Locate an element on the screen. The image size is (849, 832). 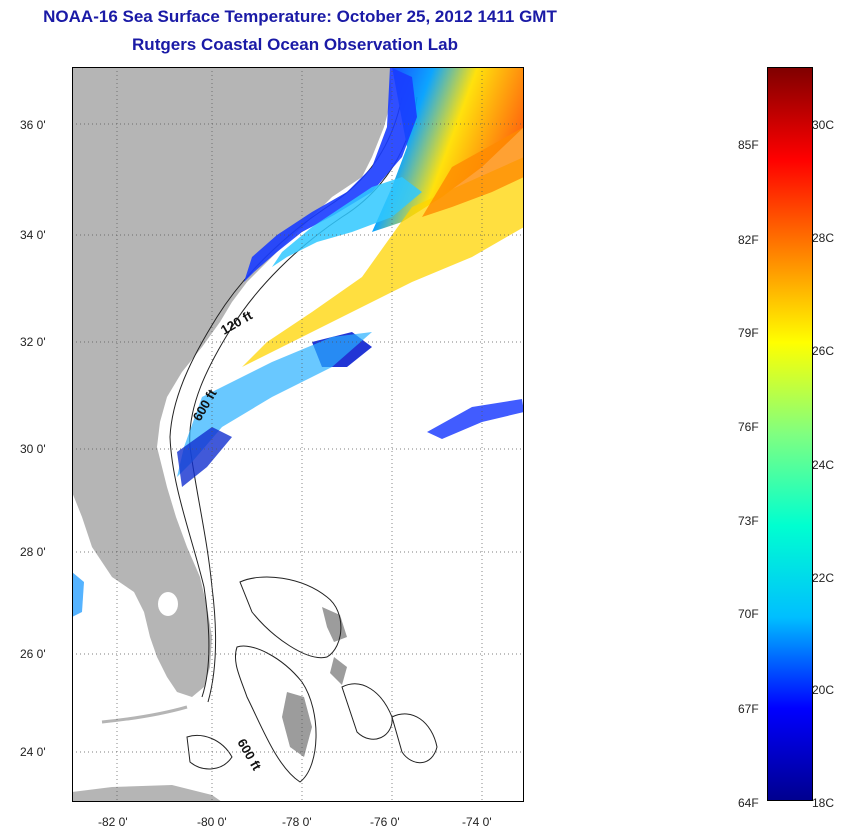
lat-label-26: 26 0' is located at coordinates (33, 654).